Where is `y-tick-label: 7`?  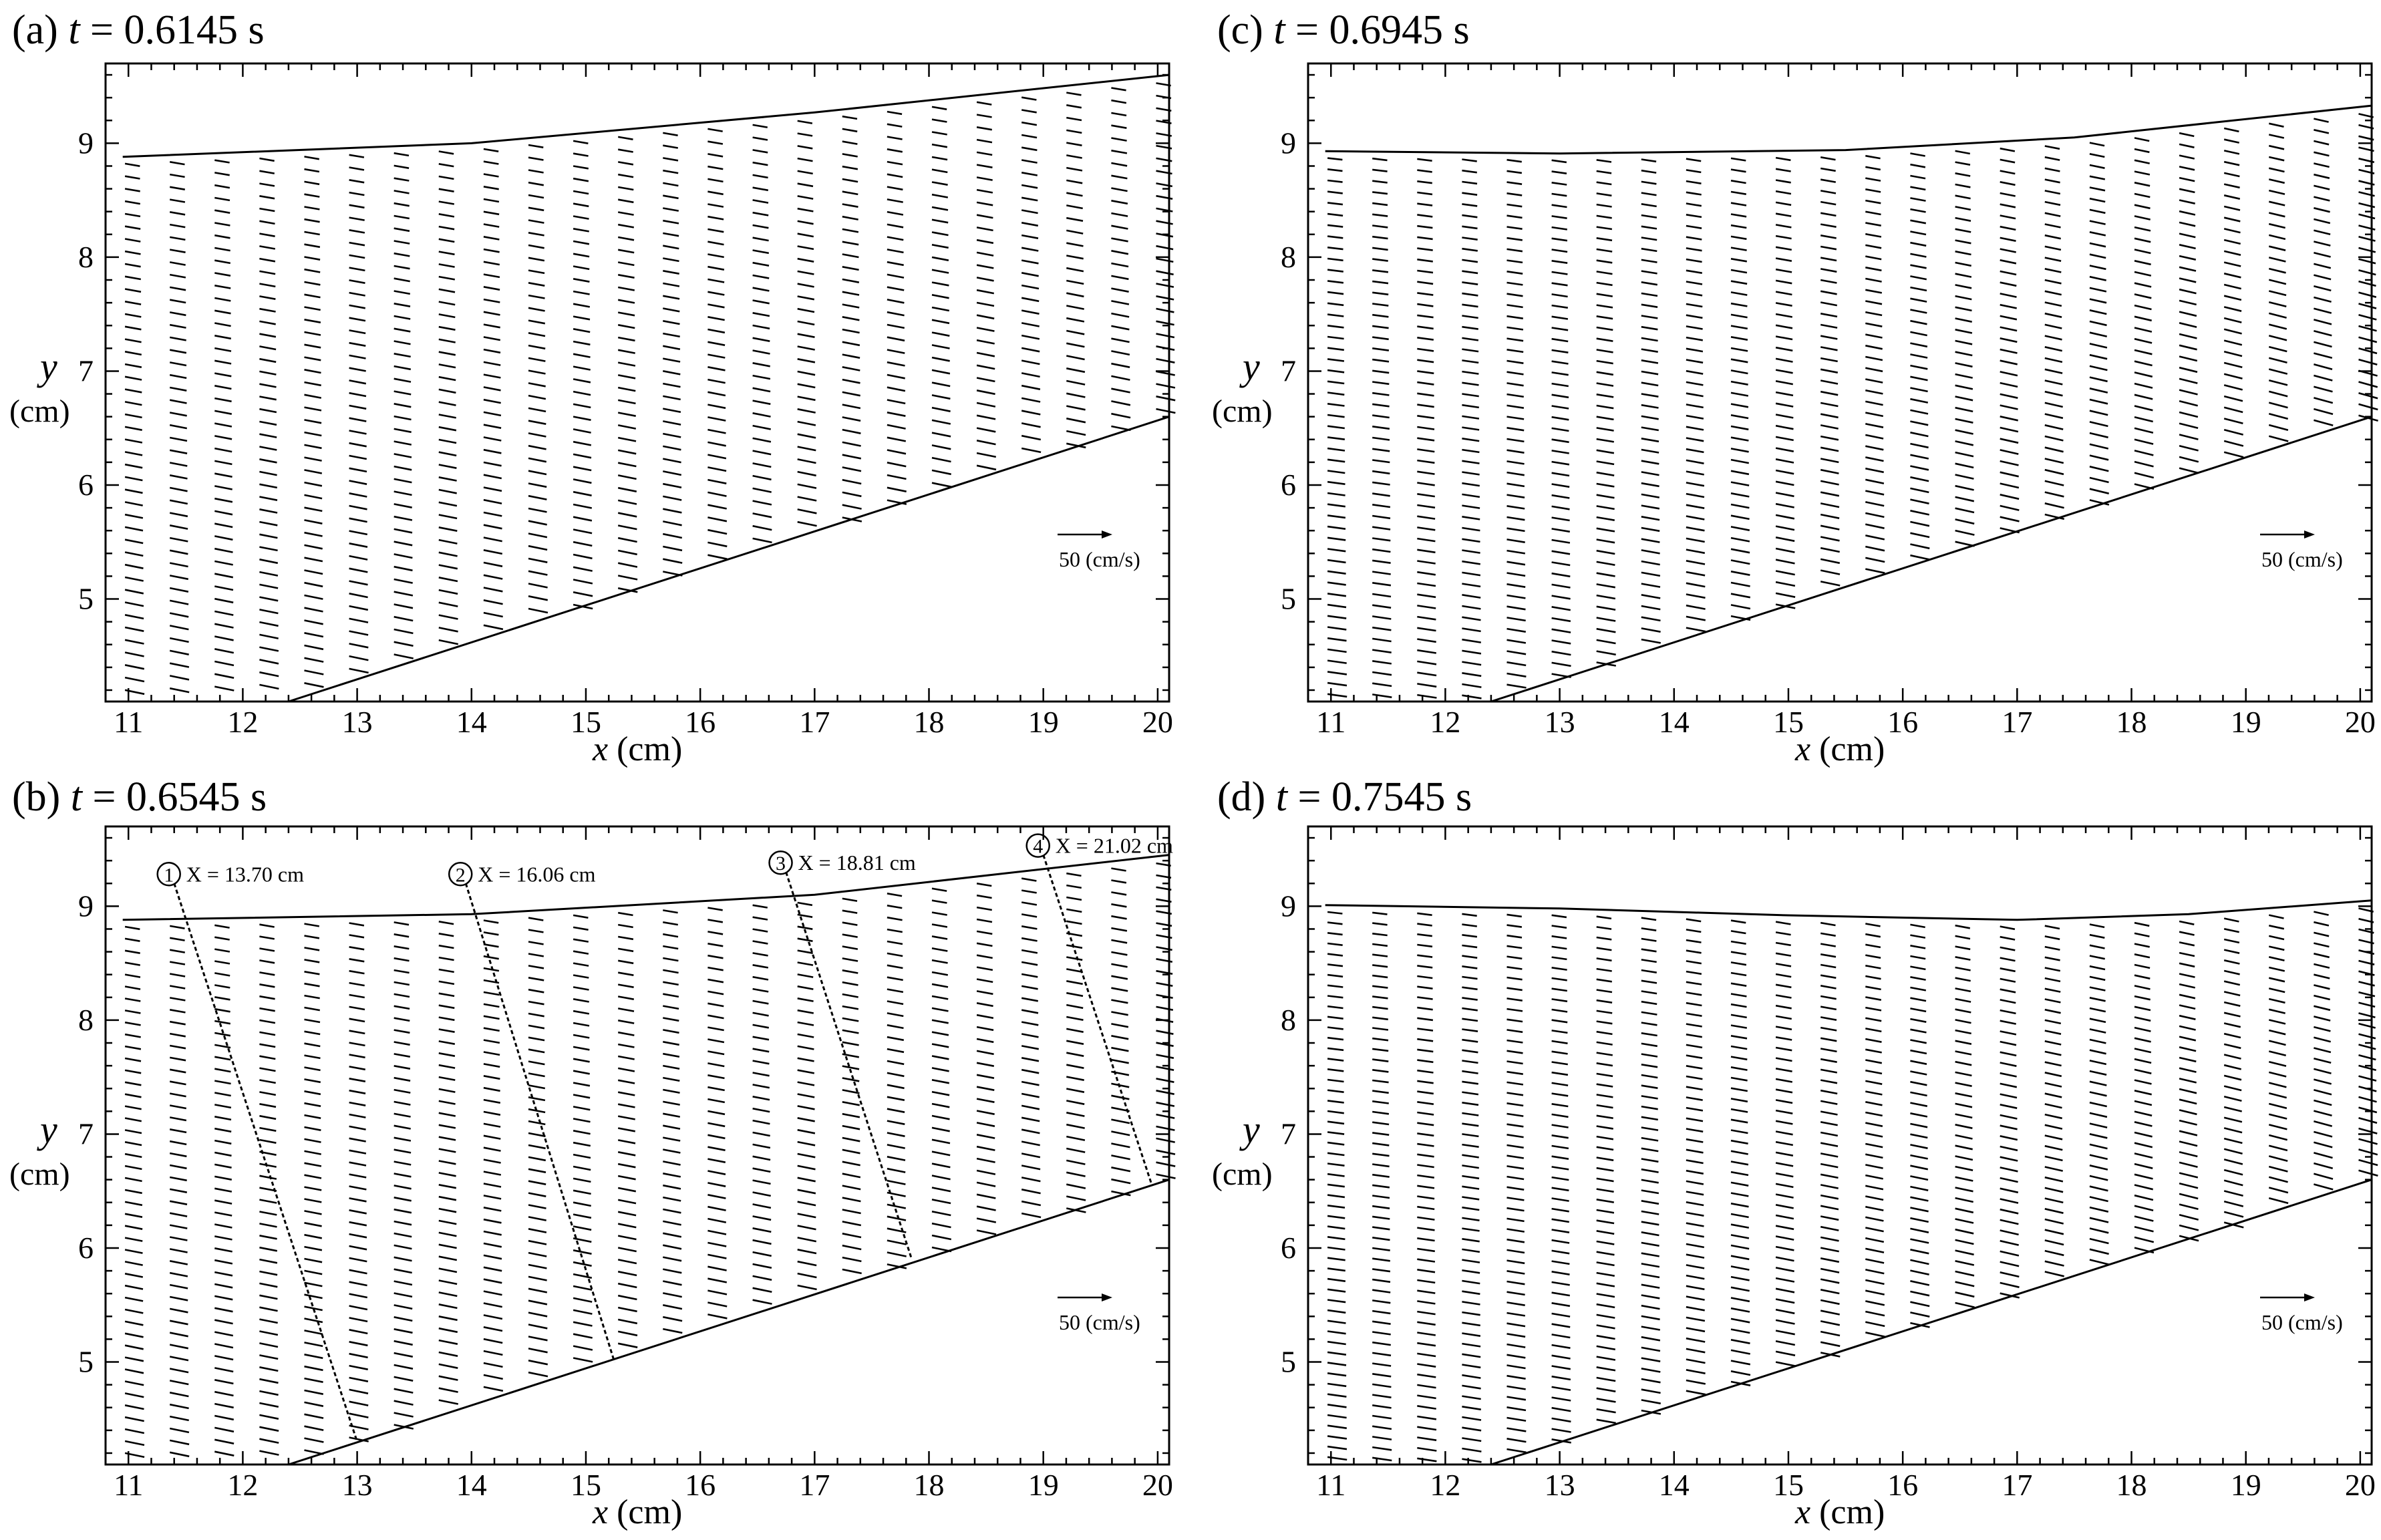 y-tick-label: 7 is located at coordinates (1288, 371).